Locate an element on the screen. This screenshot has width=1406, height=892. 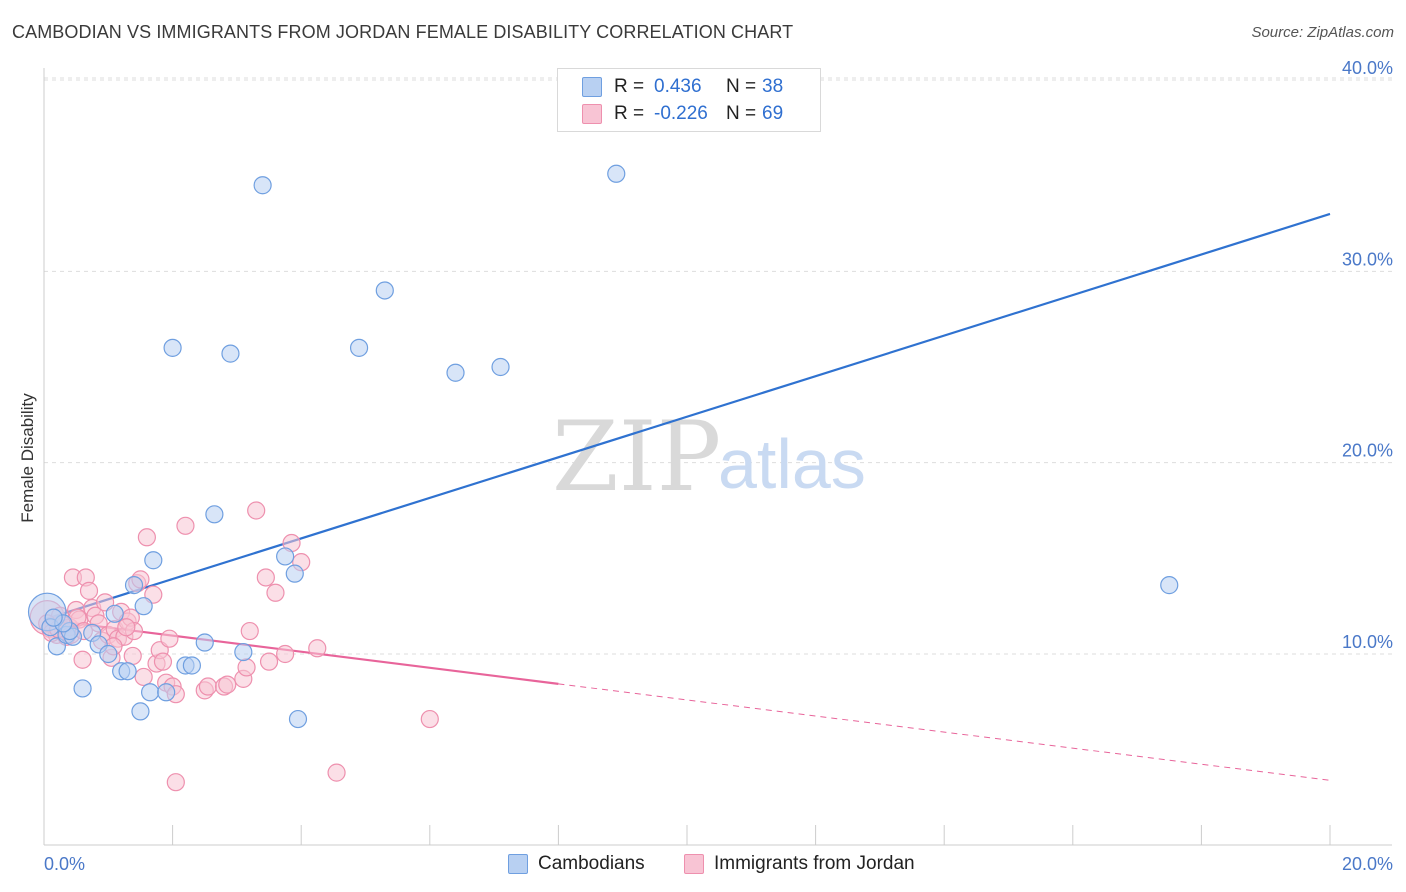
legend-swatch-pink is located at coordinates (592, 114).